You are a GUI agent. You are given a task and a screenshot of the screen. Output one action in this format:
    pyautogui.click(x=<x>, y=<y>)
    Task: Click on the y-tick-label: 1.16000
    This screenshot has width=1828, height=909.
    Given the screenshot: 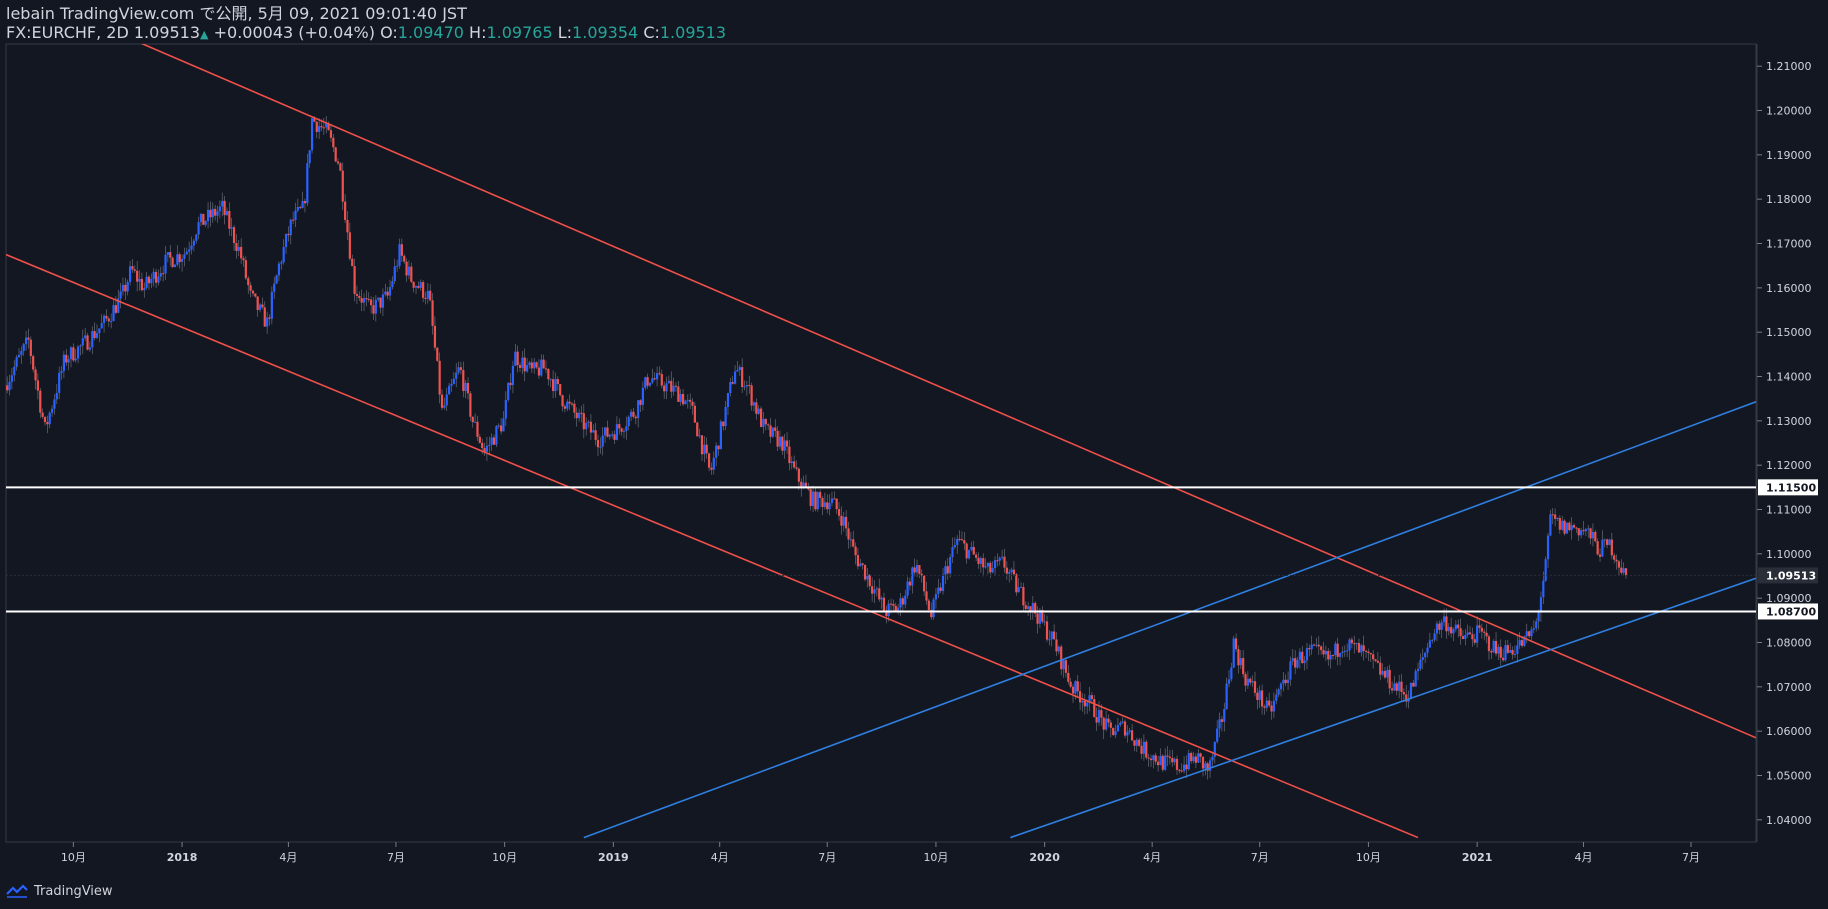 What is the action you would take?
    pyautogui.click(x=1789, y=288)
    